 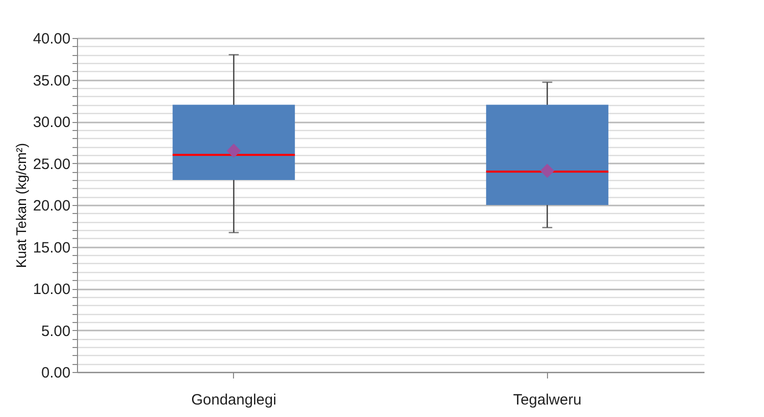 What do you see at coordinates (233, 400) in the screenshot?
I see `x-tick-label: Gondanglegi` at bounding box center [233, 400].